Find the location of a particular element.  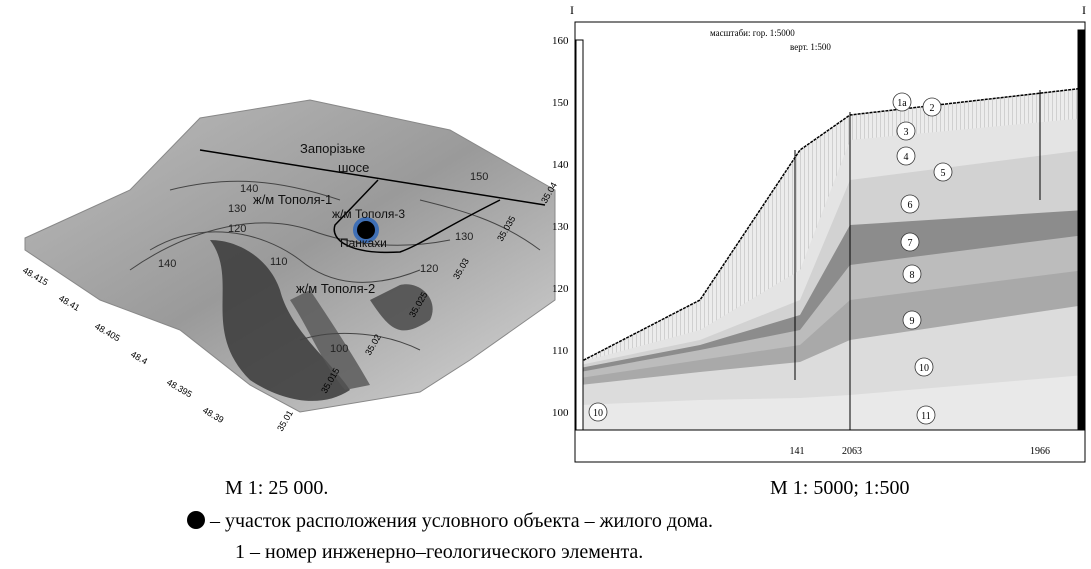

elevation-label: 140 is located at coordinates (560, 165).